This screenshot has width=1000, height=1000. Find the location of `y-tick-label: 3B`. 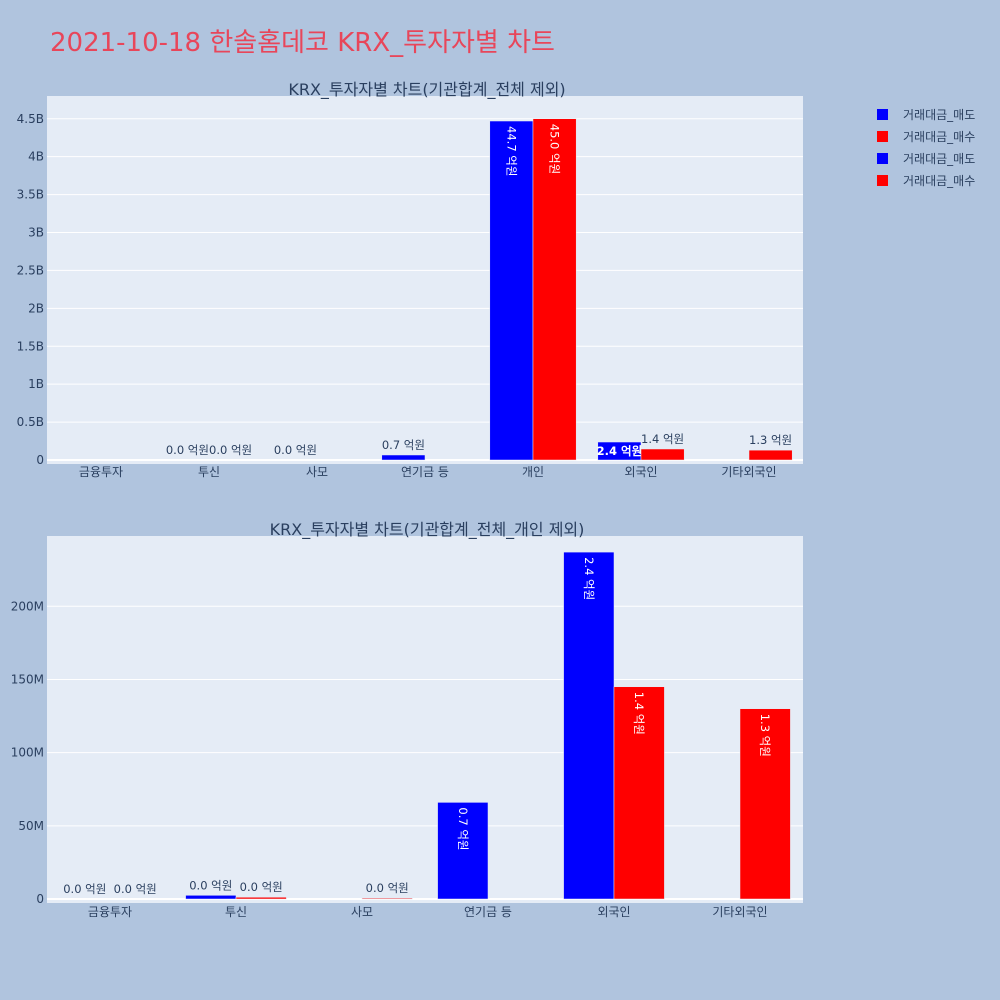

y-tick-label: 3B is located at coordinates (36, 233).